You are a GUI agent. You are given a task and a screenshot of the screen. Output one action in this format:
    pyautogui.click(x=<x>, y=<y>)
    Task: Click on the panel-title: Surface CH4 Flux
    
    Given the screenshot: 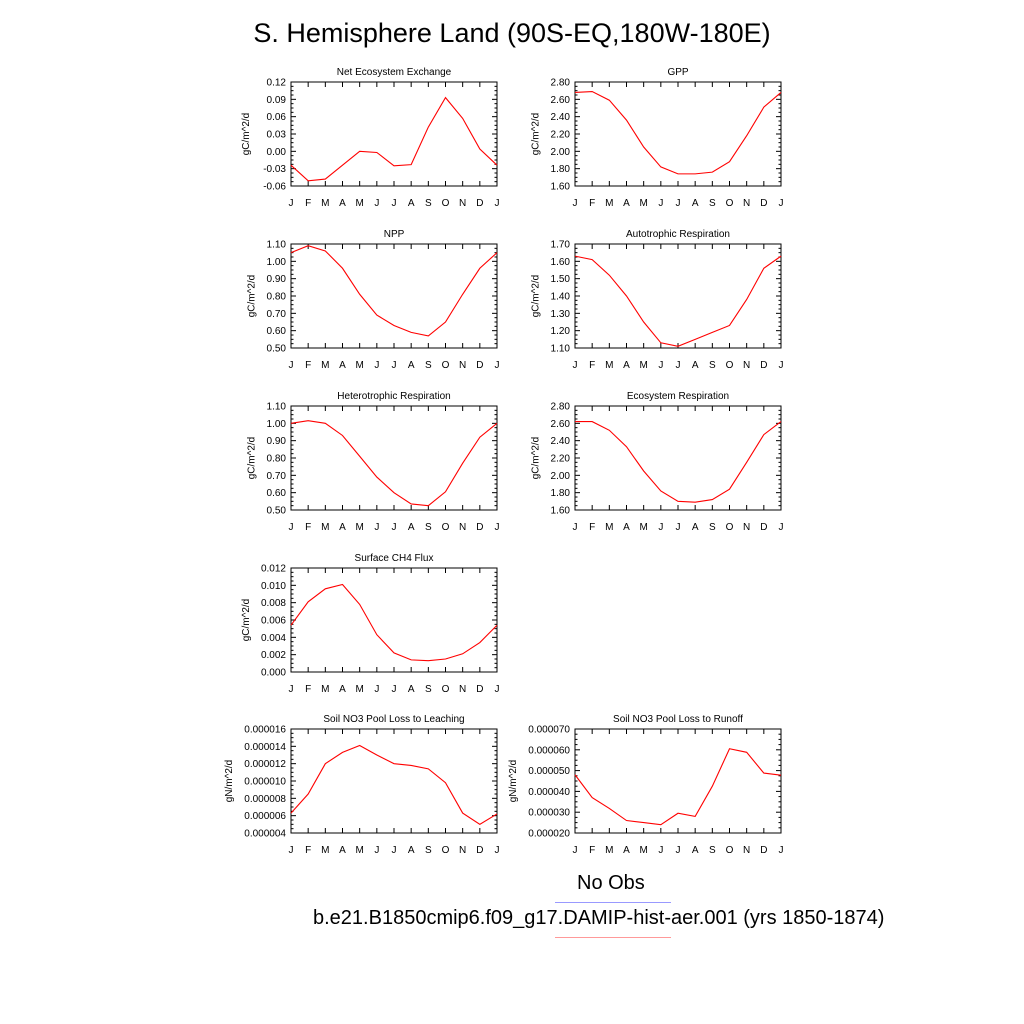 What is the action you would take?
    pyautogui.click(x=394, y=558)
    